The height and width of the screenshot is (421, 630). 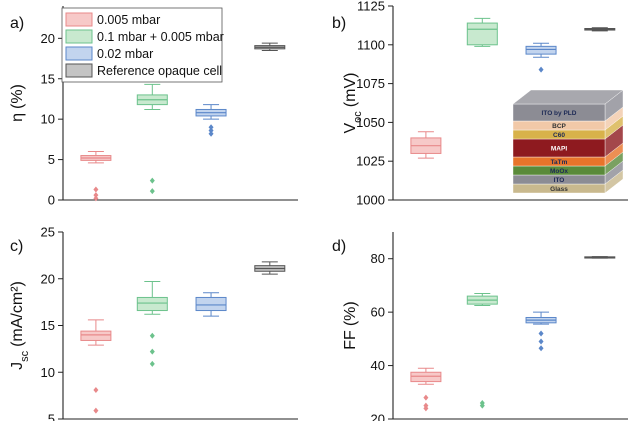 I want to click on legend-entry: 0.005 mbar, so click(x=128, y=20).